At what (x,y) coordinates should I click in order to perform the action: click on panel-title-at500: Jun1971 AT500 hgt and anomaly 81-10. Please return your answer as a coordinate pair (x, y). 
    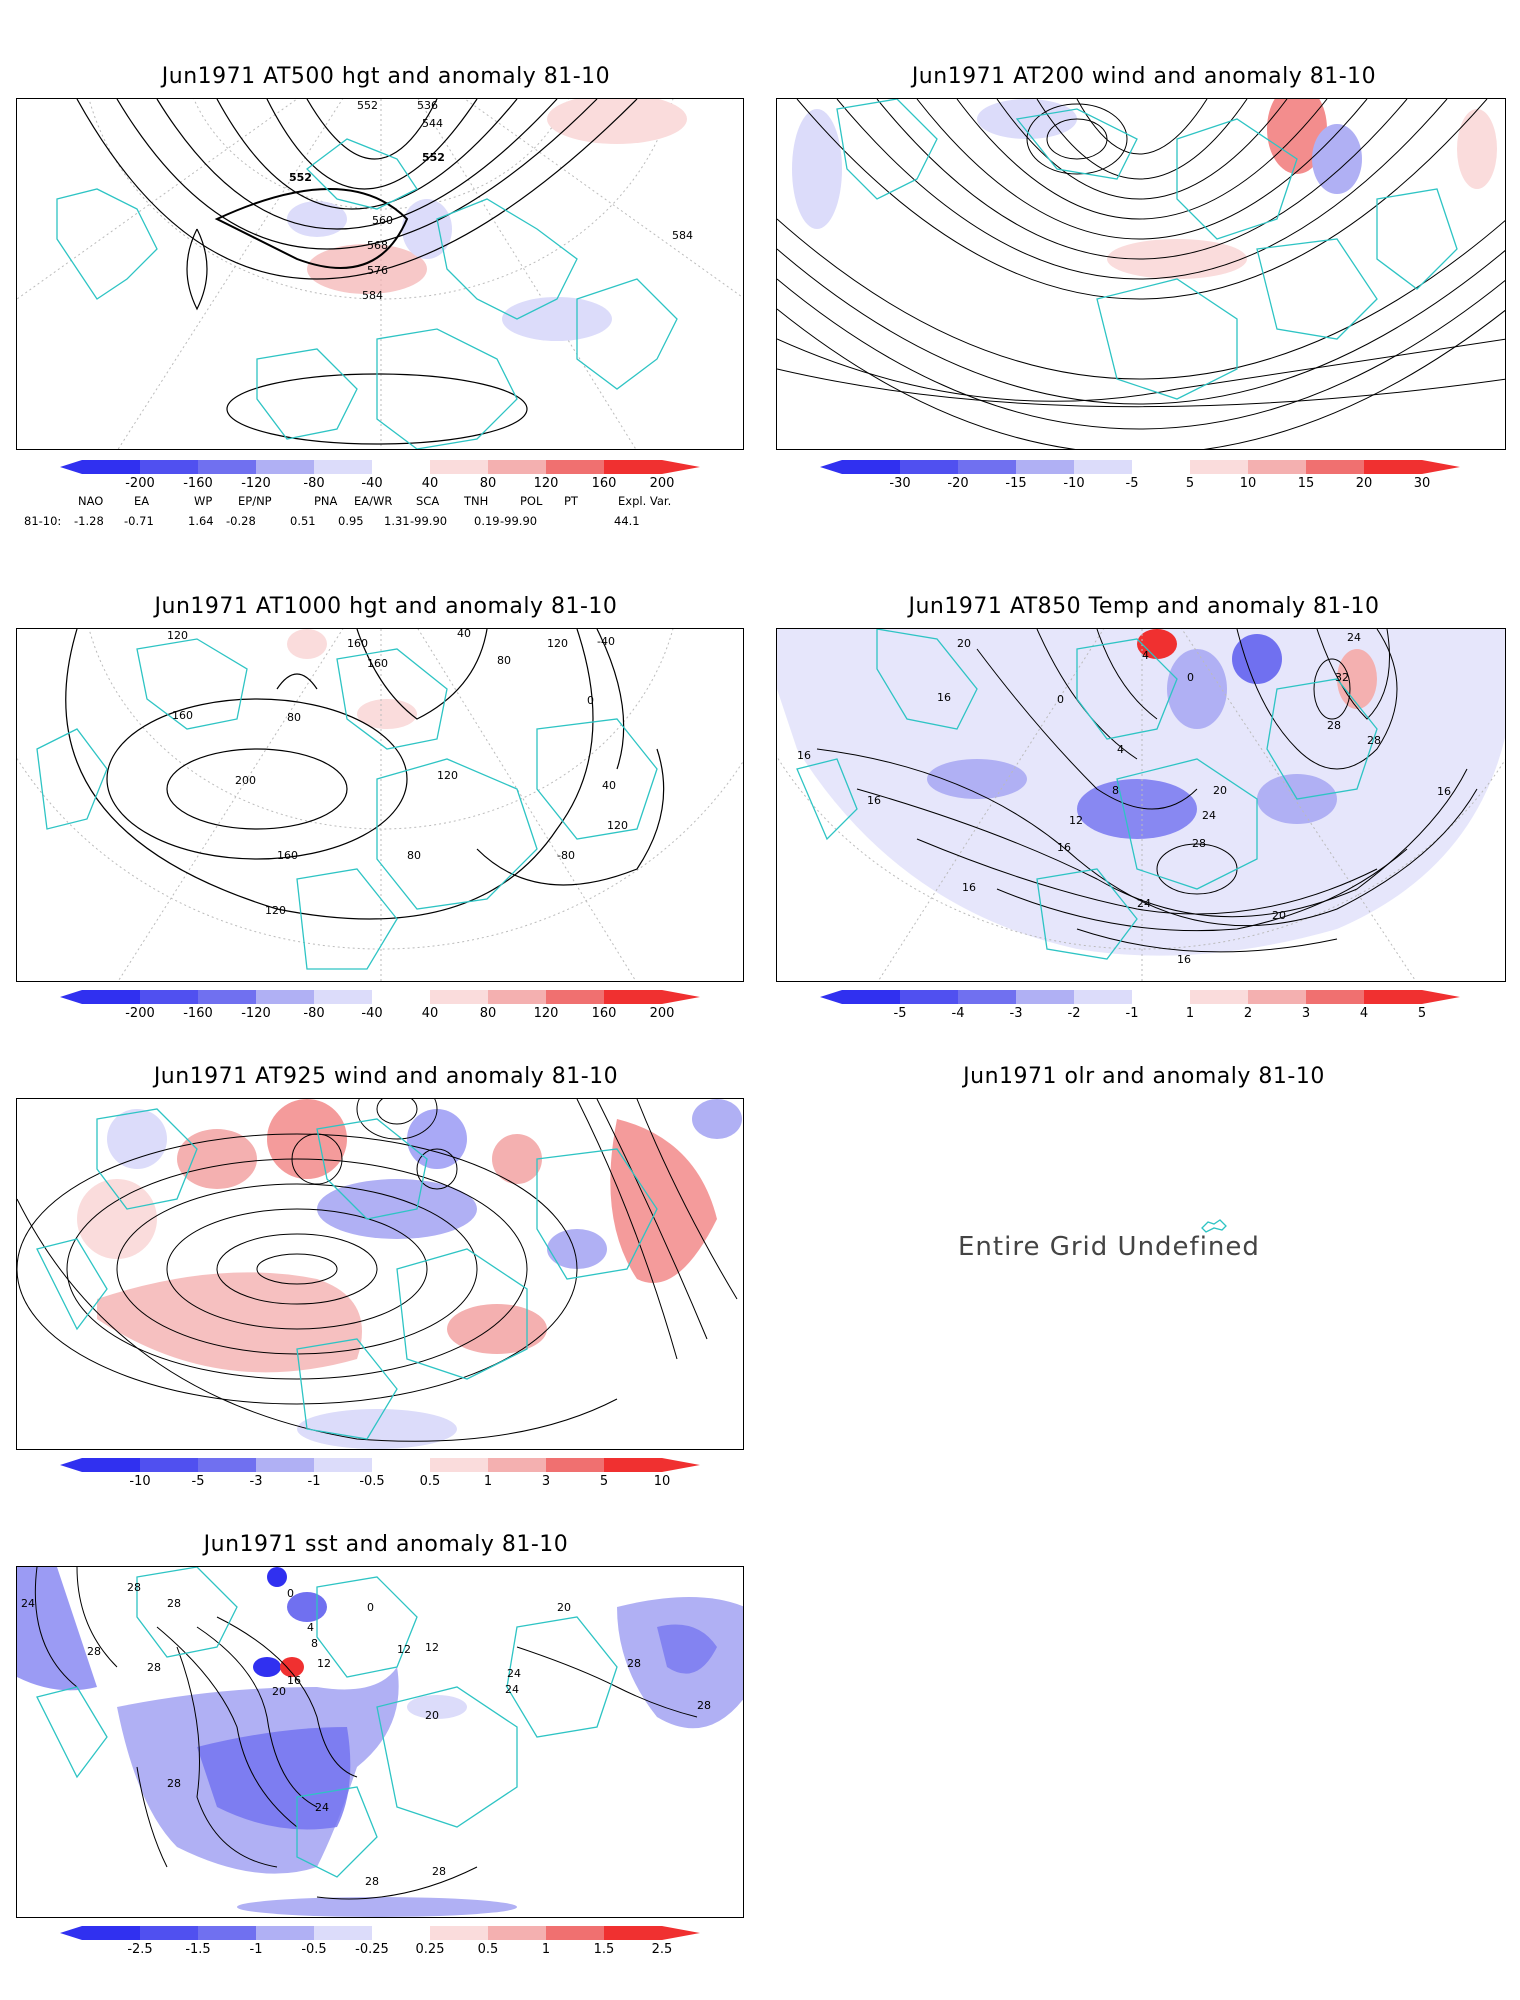
    Looking at the image, I should click on (386, 76).